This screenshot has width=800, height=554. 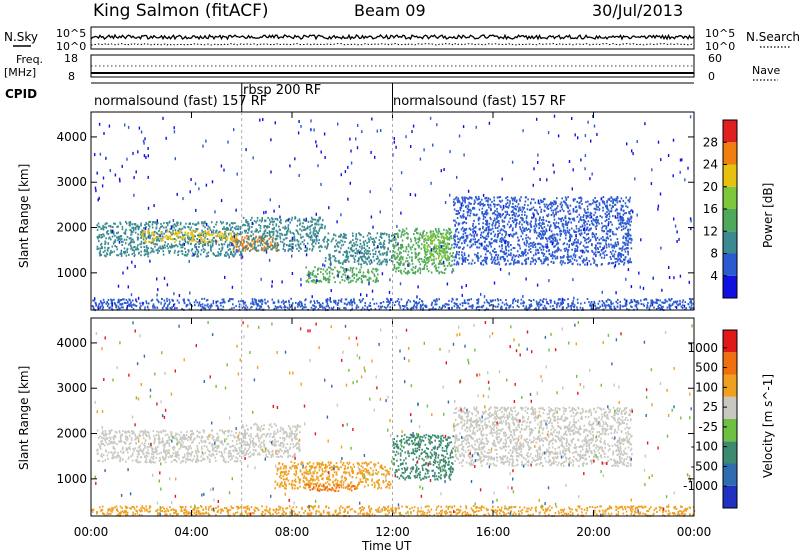 I want to click on y-tick-label: 1000, so click(x=71, y=479).